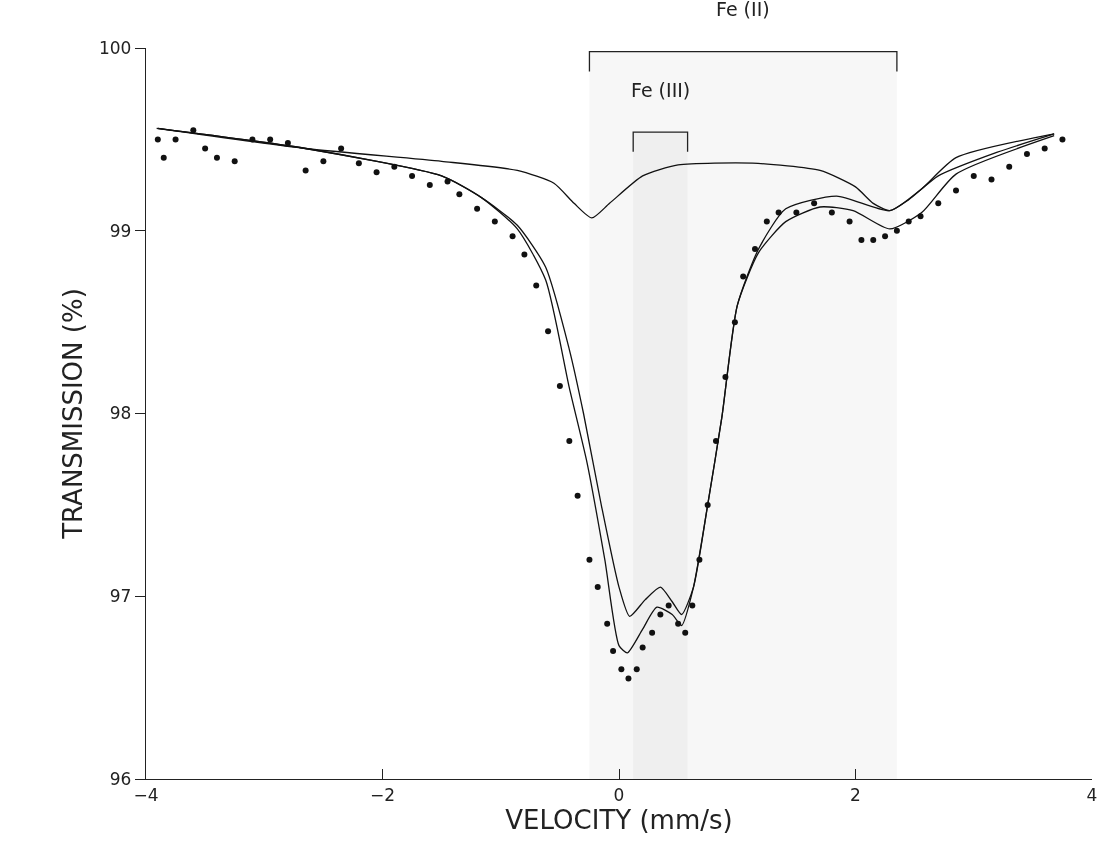  Describe the element at coordinates (382, 794) in the screenshot. I see `x-tick-label: −2` at that location.